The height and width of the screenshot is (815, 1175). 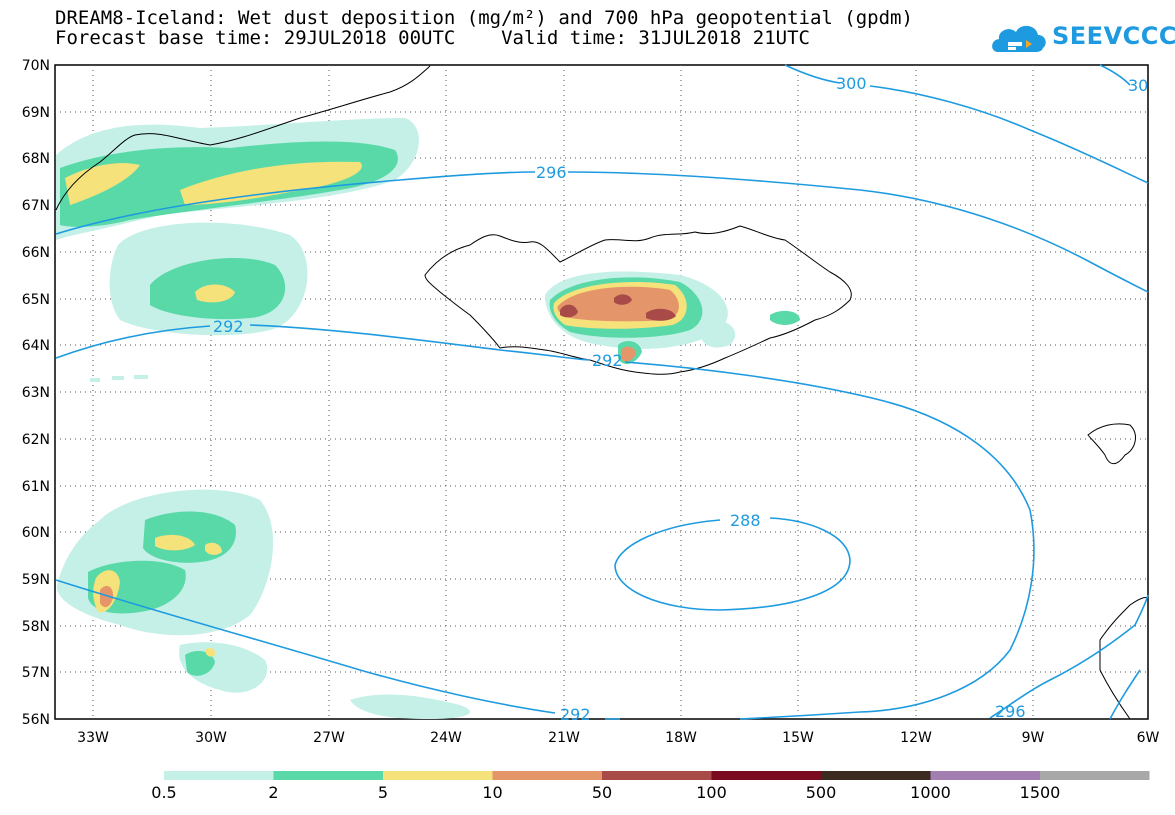 What do you see at coordinates (36, 159) in the screenshot?
I see `lat-label: 68N` at bounding box center [36, 159].